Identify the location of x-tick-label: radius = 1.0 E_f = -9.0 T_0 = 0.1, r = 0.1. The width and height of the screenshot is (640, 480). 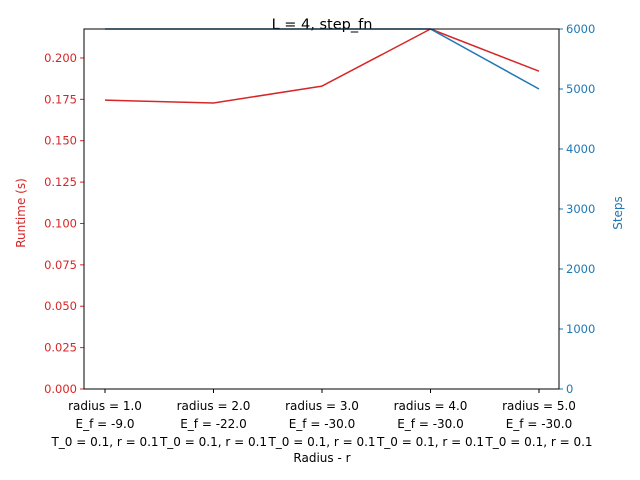
(104, 424).